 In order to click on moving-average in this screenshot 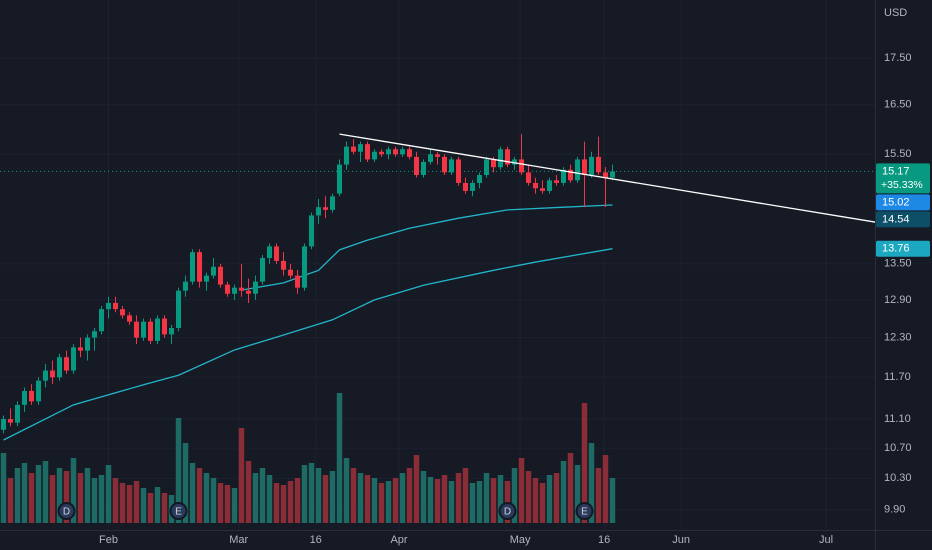, I will do `click(427, 247)`.